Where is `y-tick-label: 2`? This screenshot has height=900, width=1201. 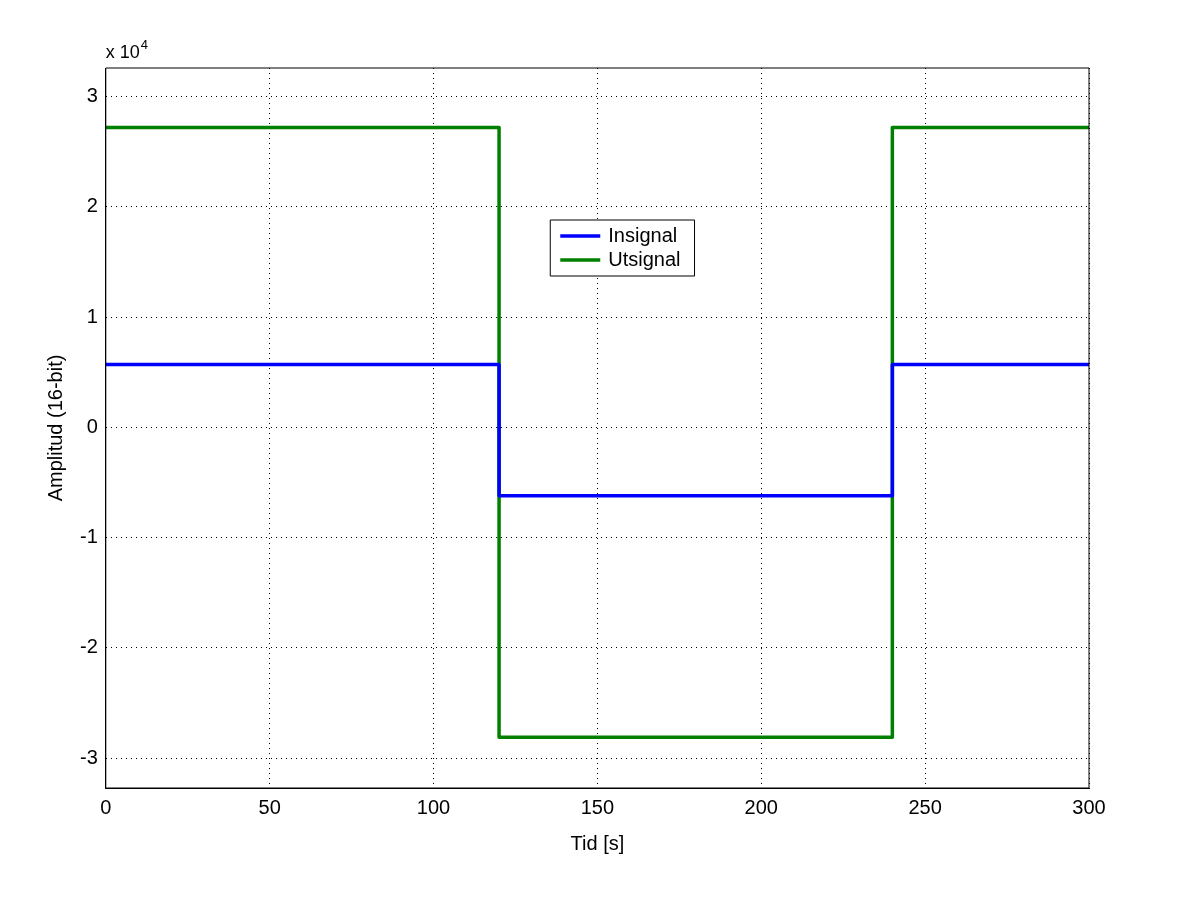 y-tick-label: 2 is located at coordinates (92, 205).